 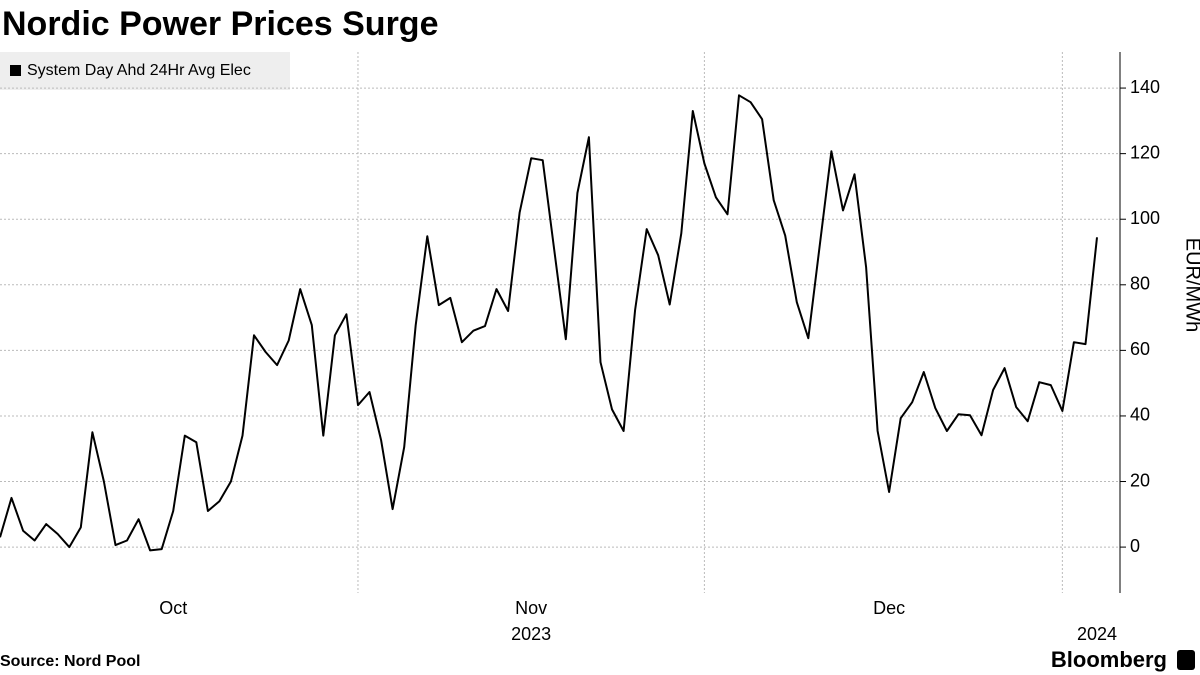 What do you see at coordinates (1140, 349) in the screenshot?
I see `y-tick-label: 60` at bounding box center [1140, 349].